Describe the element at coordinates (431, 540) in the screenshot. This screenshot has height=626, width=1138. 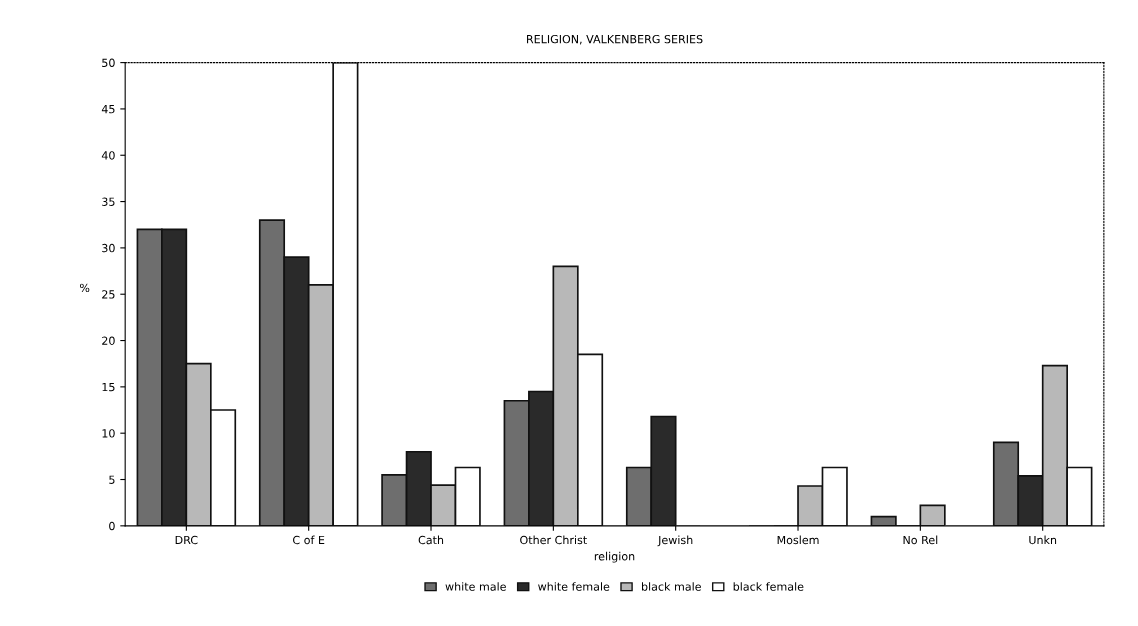
I see `x-tick-label: Cath` at that location.